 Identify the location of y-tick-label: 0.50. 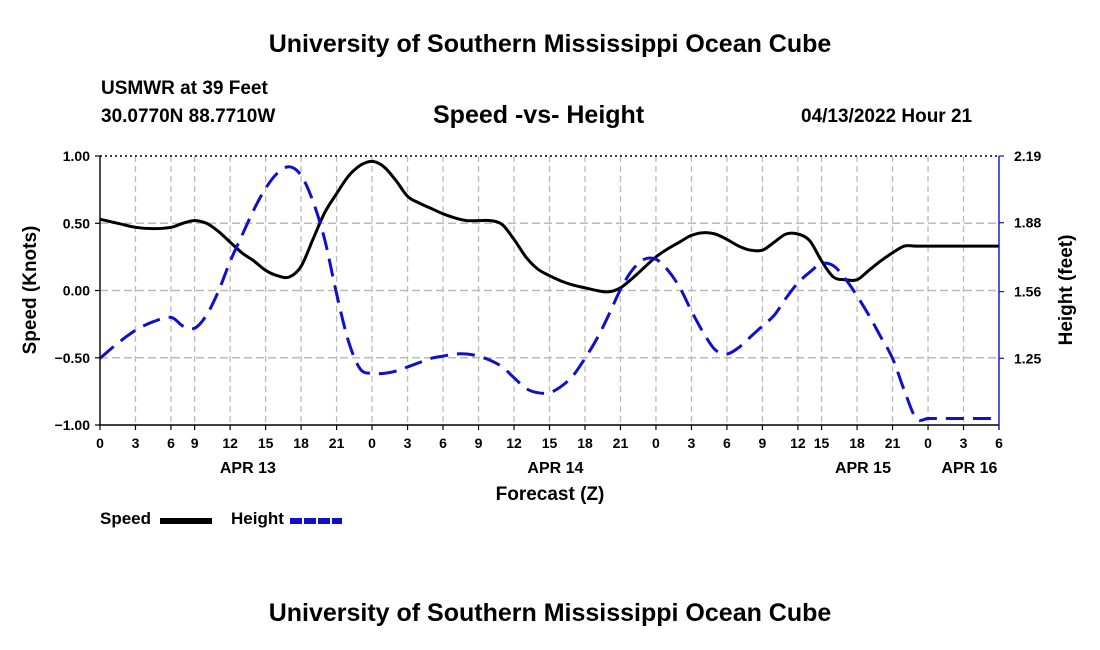
(76, 223).